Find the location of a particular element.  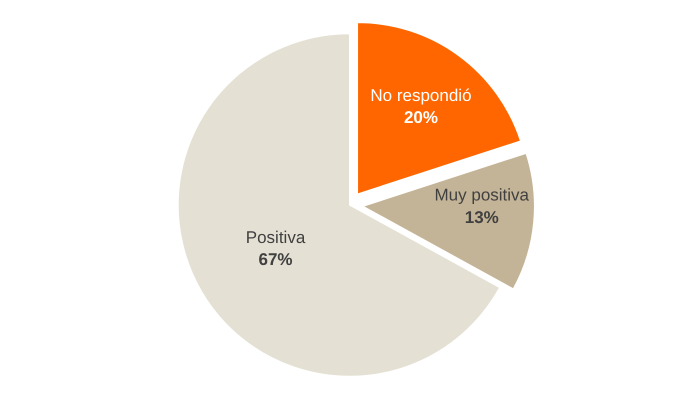

data-label: 67% is located at coordinates (275, 260).